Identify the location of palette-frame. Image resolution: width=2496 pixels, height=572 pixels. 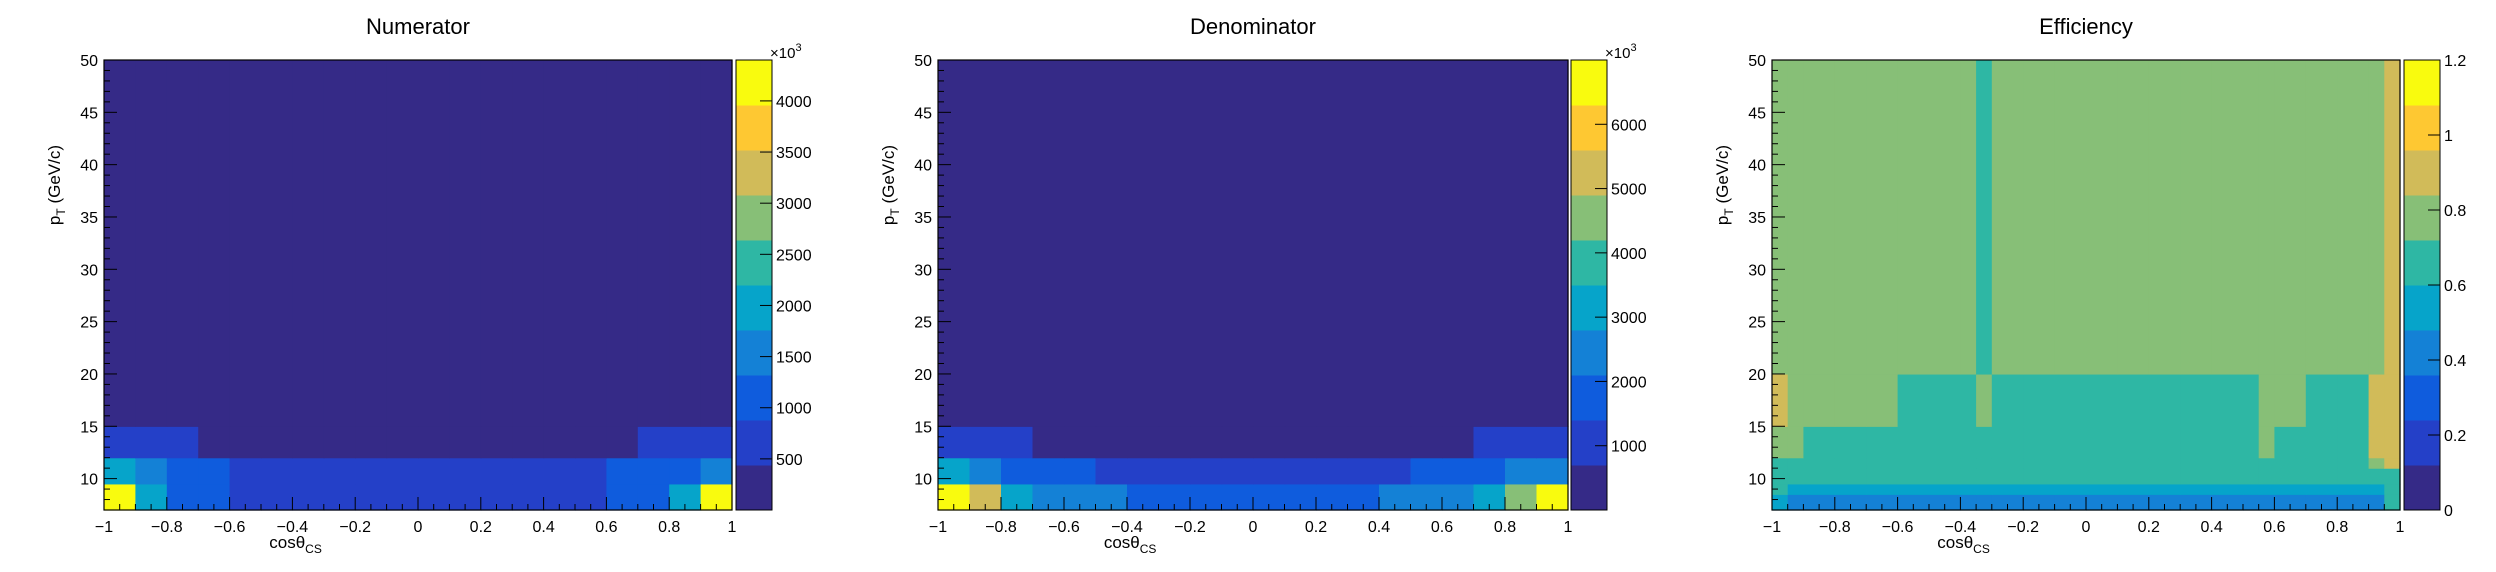
(1589, 285).